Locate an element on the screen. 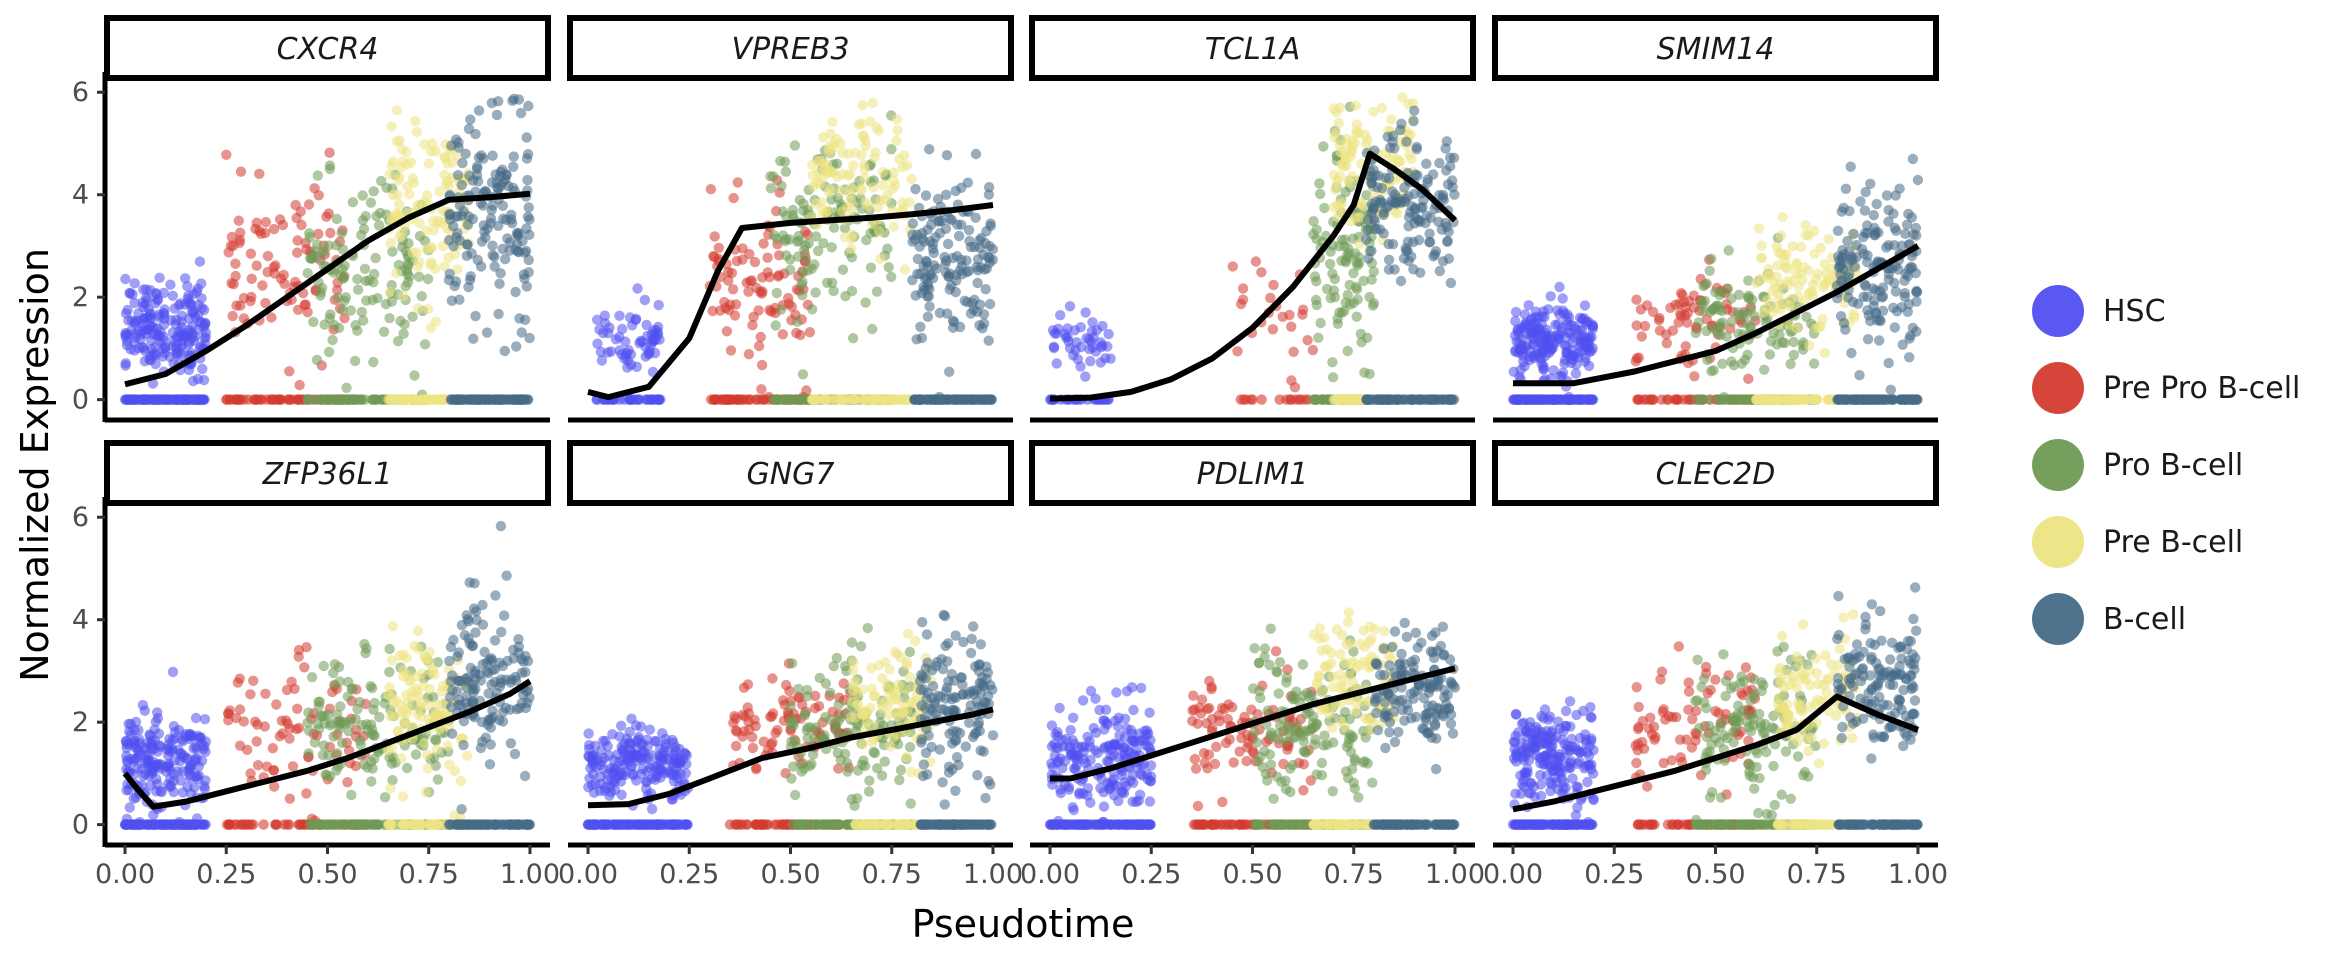 The image size is (2336, 960). facet-strip is located at coordinates (327, 48).